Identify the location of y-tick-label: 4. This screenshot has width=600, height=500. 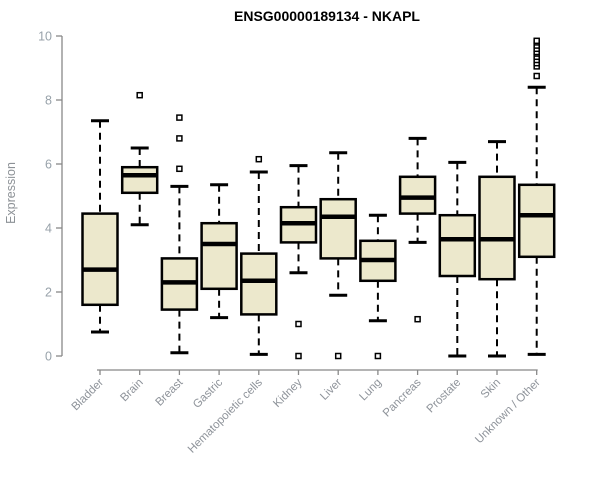
(48, 229).